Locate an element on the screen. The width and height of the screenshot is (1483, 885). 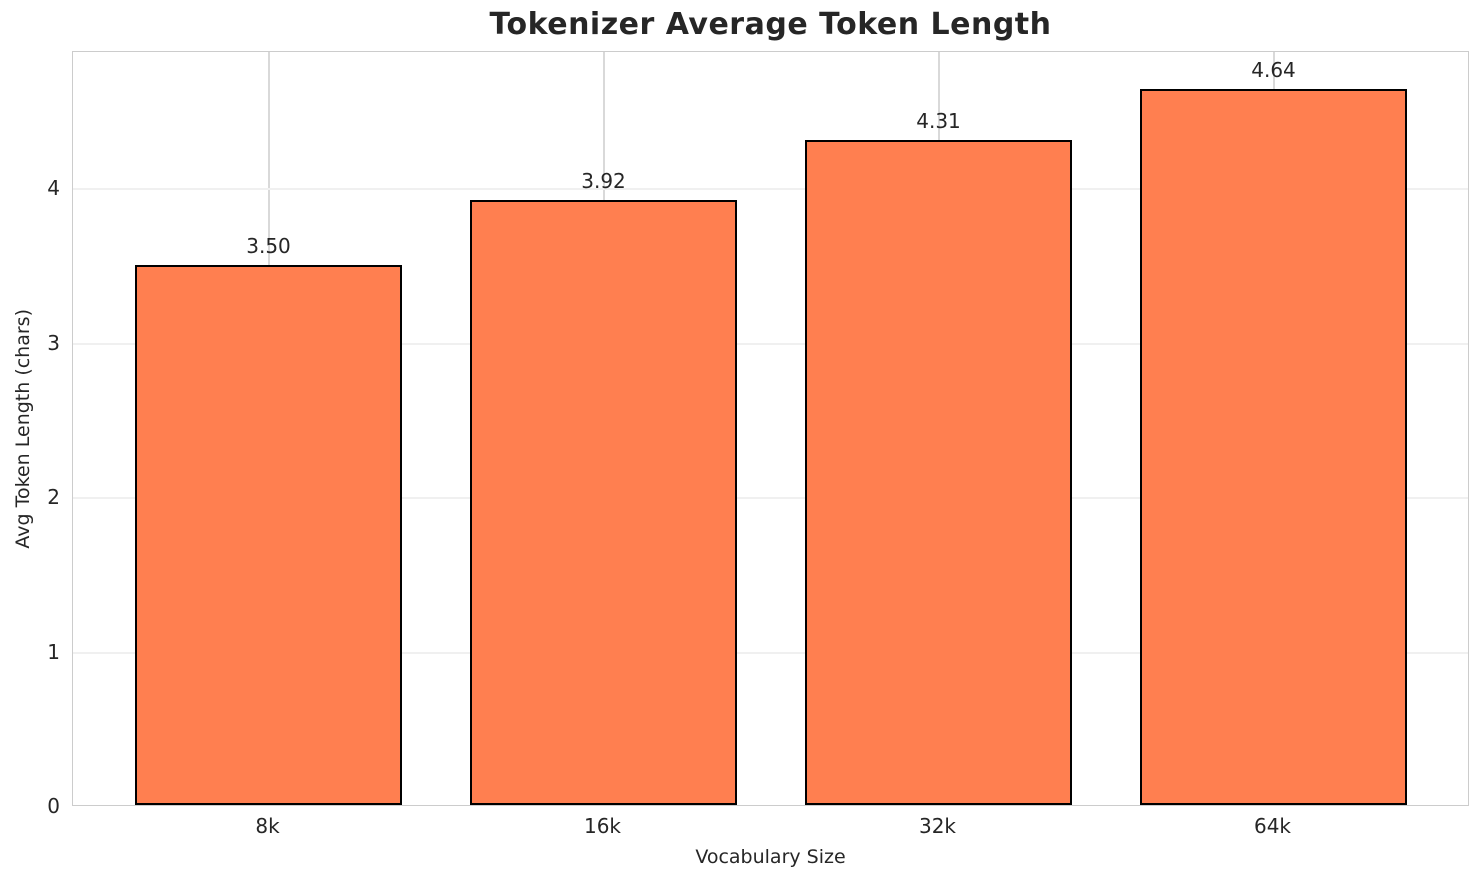
x-tick-label: 64k is located at coordinates (1272, 826).